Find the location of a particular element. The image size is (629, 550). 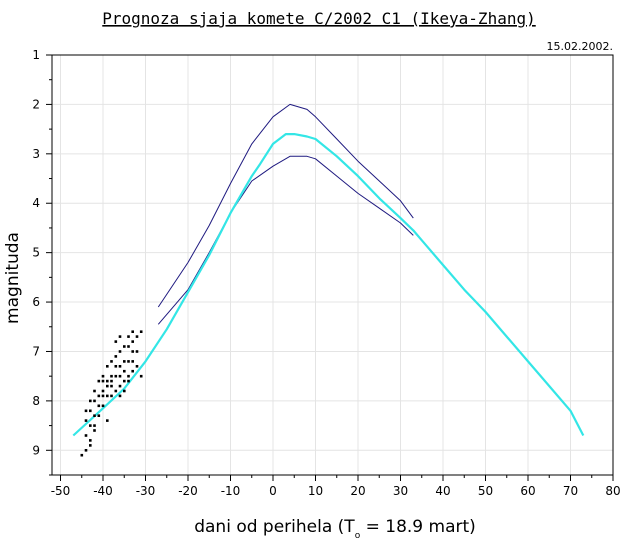

x-axis-label-rest: = 18.9 mart) is located at coordinates (418, 527).